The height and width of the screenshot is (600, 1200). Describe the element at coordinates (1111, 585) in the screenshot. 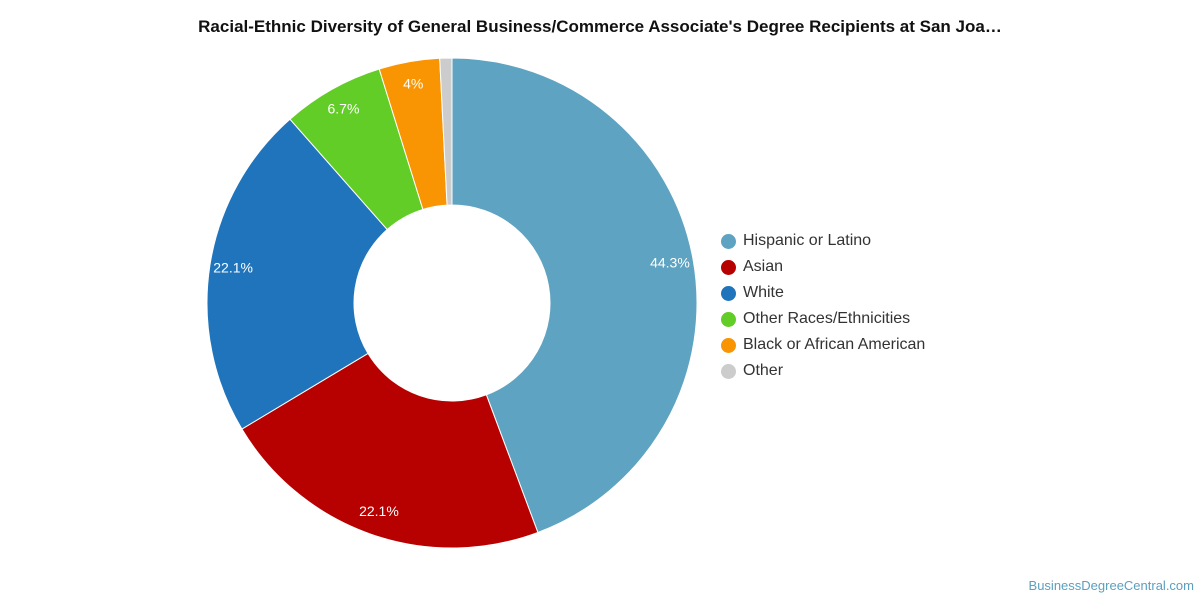

I see `source-link: BusinessDegreeCentral.com` at that location.